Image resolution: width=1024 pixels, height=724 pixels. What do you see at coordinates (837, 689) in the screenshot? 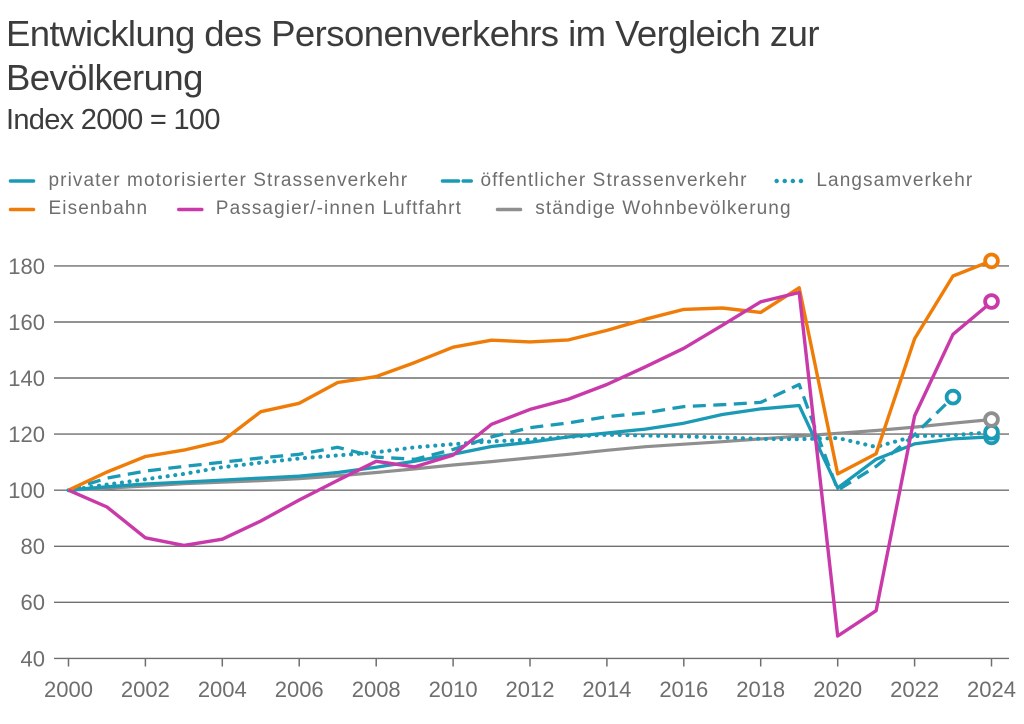
I see `svg-text: 2020` at bounding box center [837, 689].